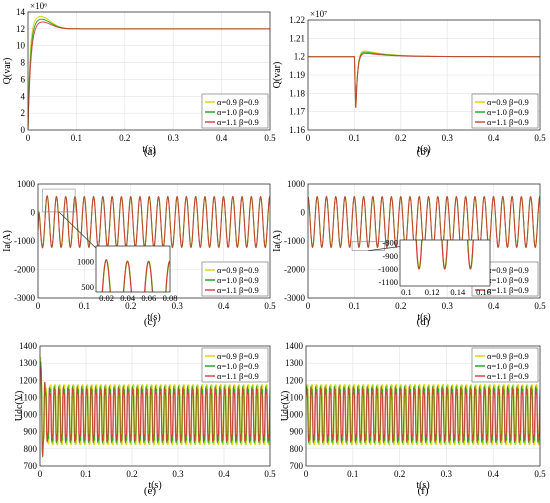 The width and height of the screenshot is (550, 503). I want to click on panel-caption: (d), so click(423, 322).